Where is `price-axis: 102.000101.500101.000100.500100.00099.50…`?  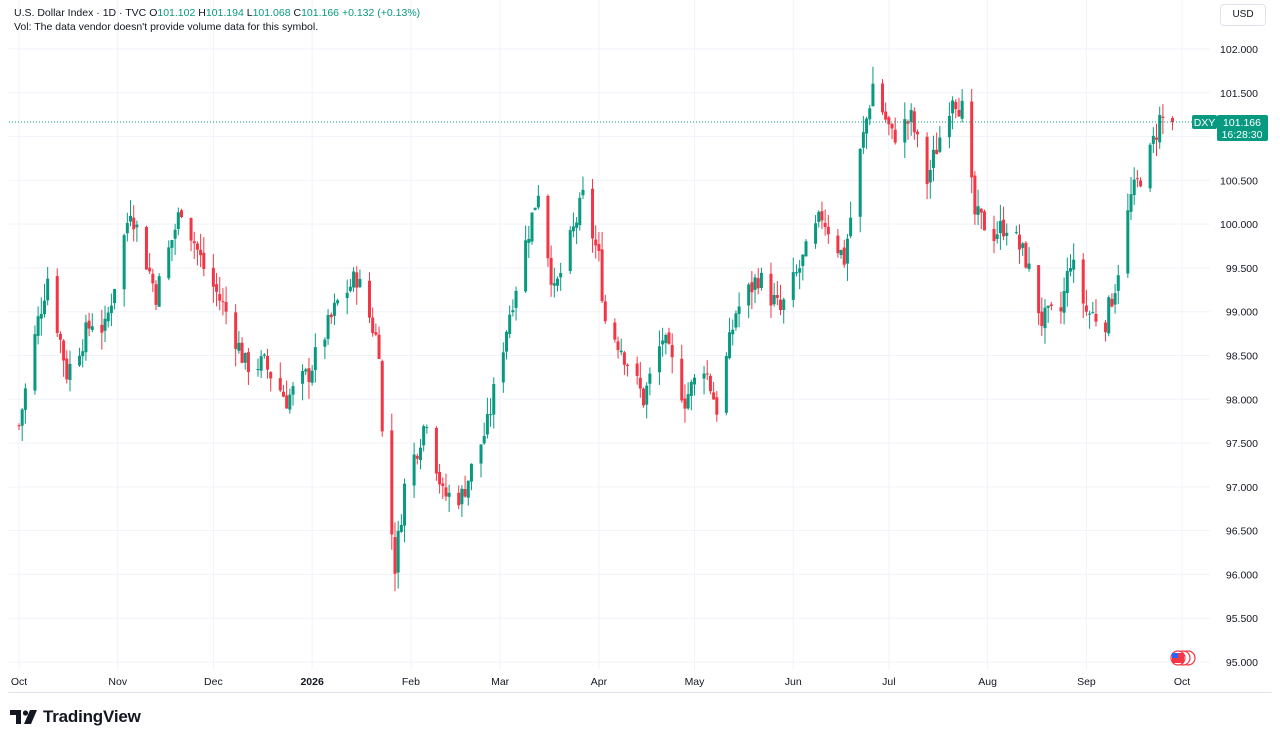
price-axis: 102.000101.500101.000100.500100.00099.50… is located at coordinates (1239, 356).